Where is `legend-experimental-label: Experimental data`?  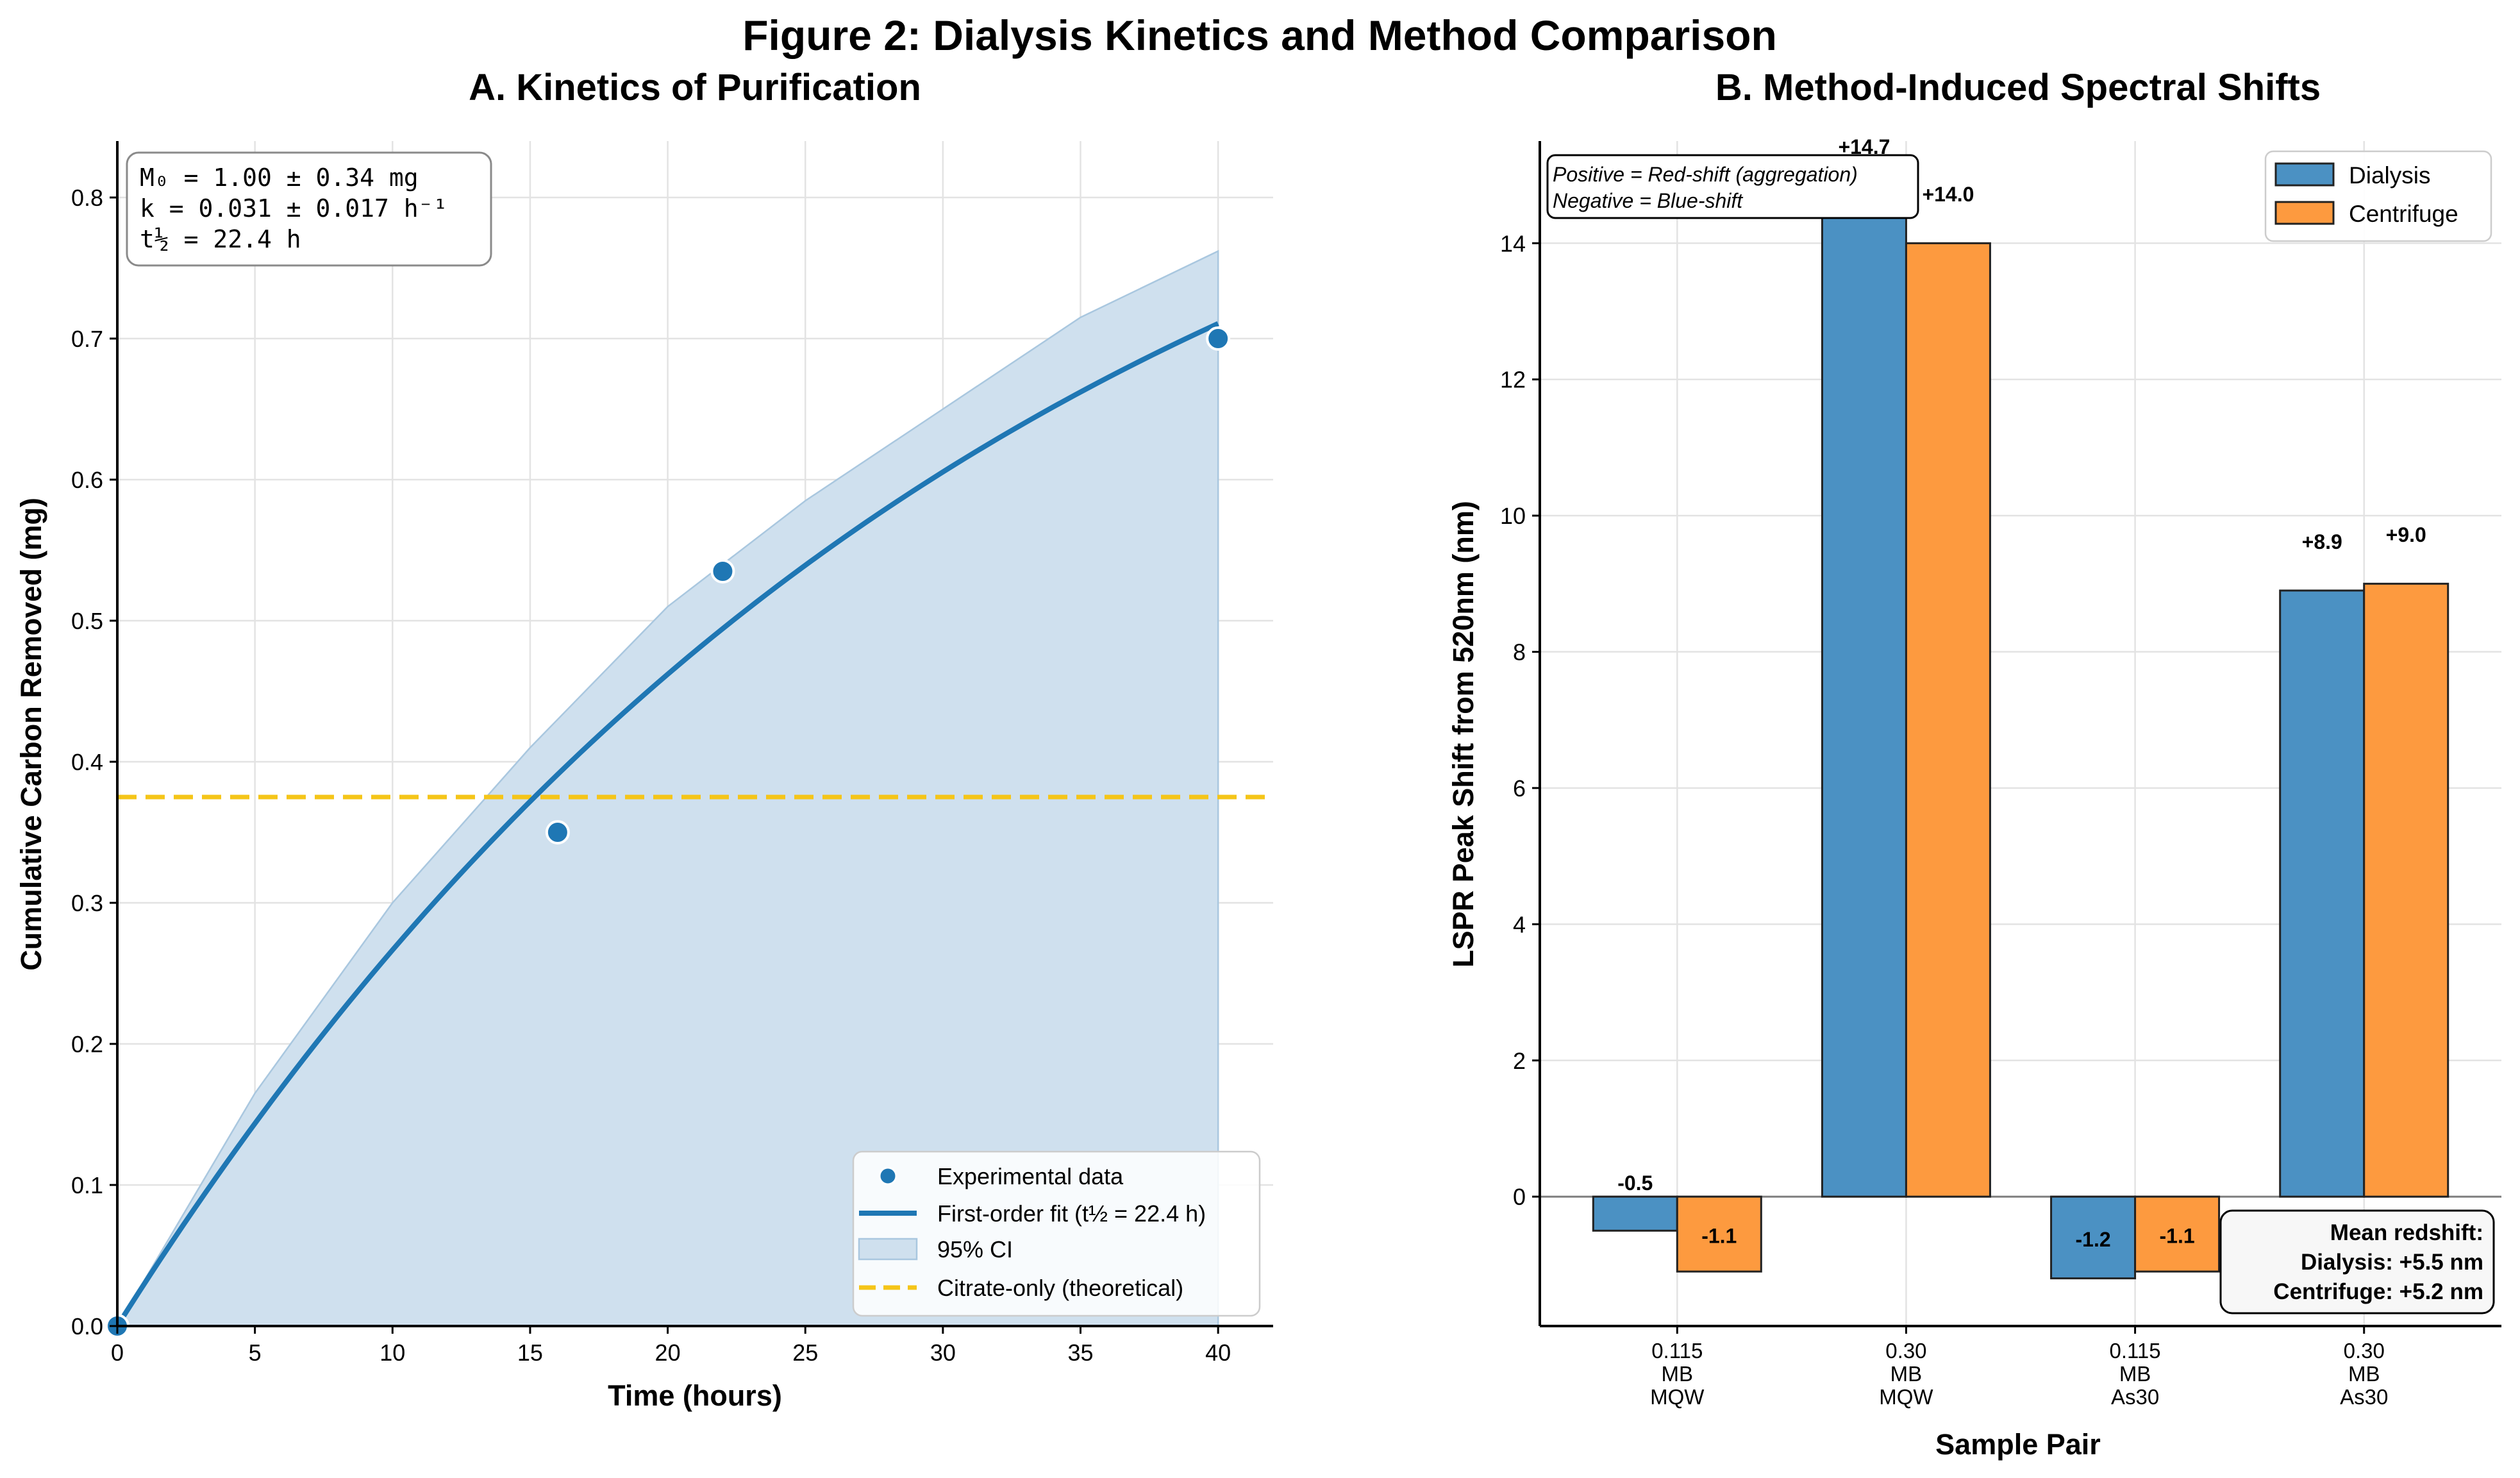
legend-experimental-label: Experimental data is located at coordinates (1030, 1176).